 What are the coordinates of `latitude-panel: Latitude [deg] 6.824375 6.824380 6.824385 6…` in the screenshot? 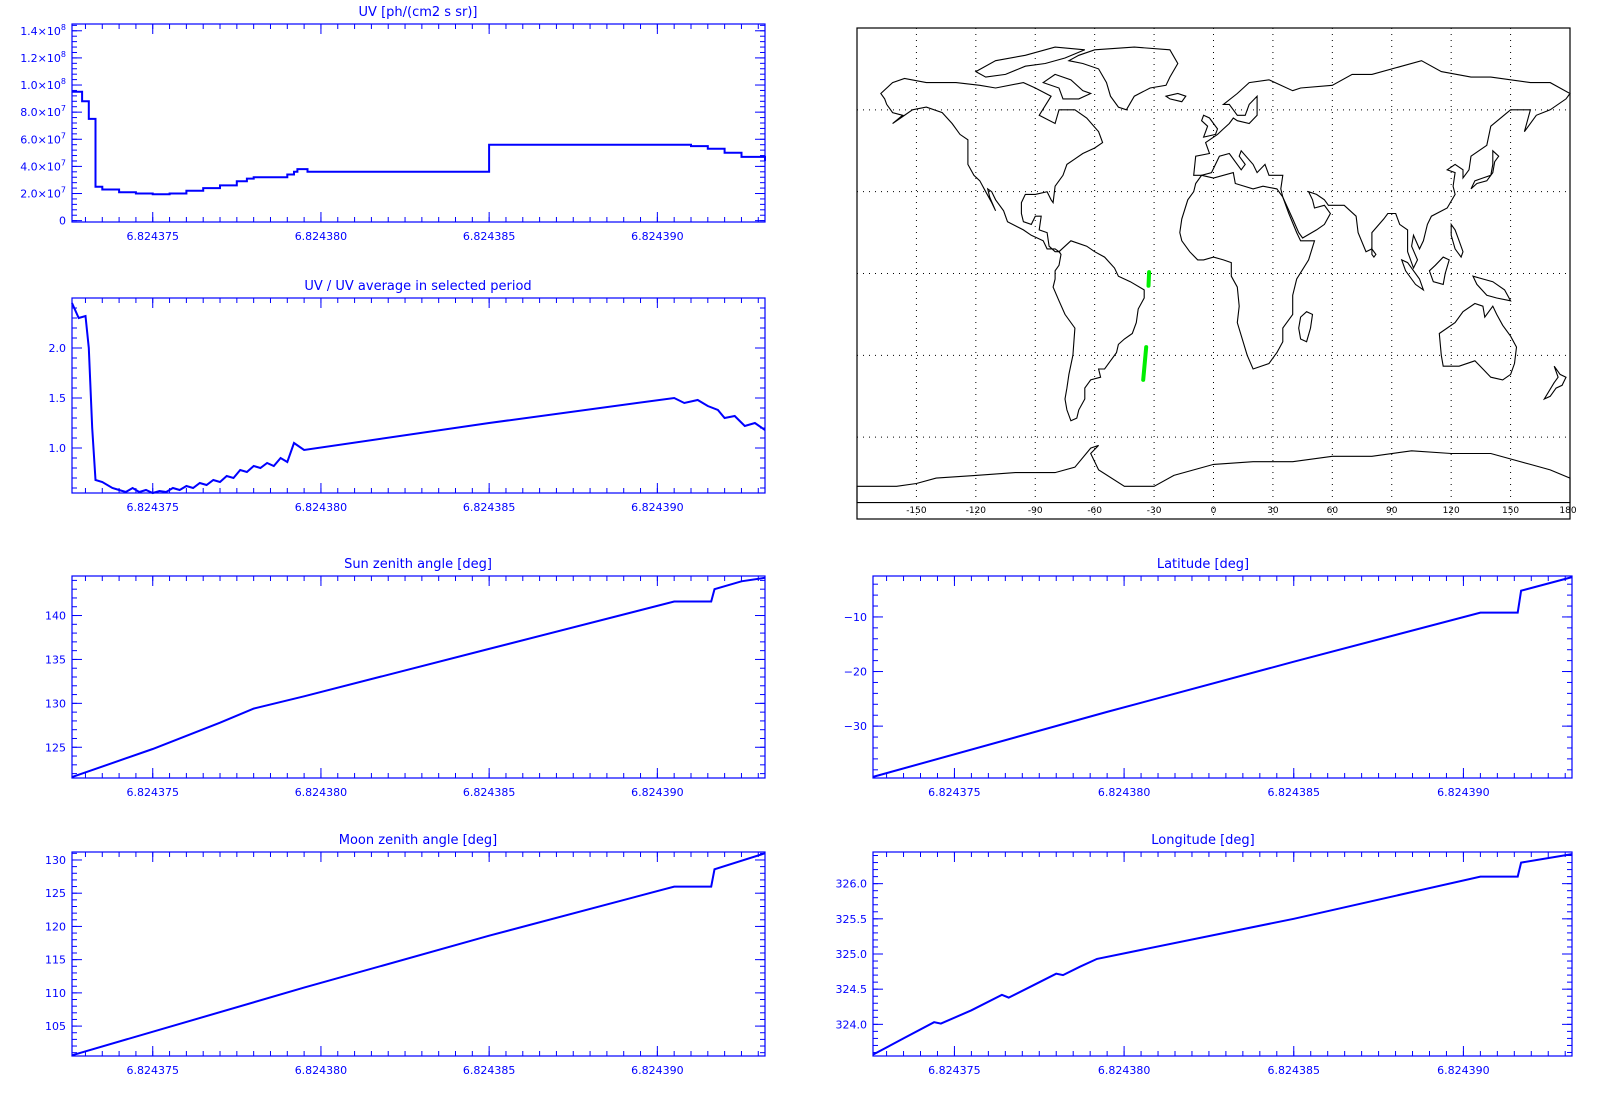 It's located at (1208, 678).